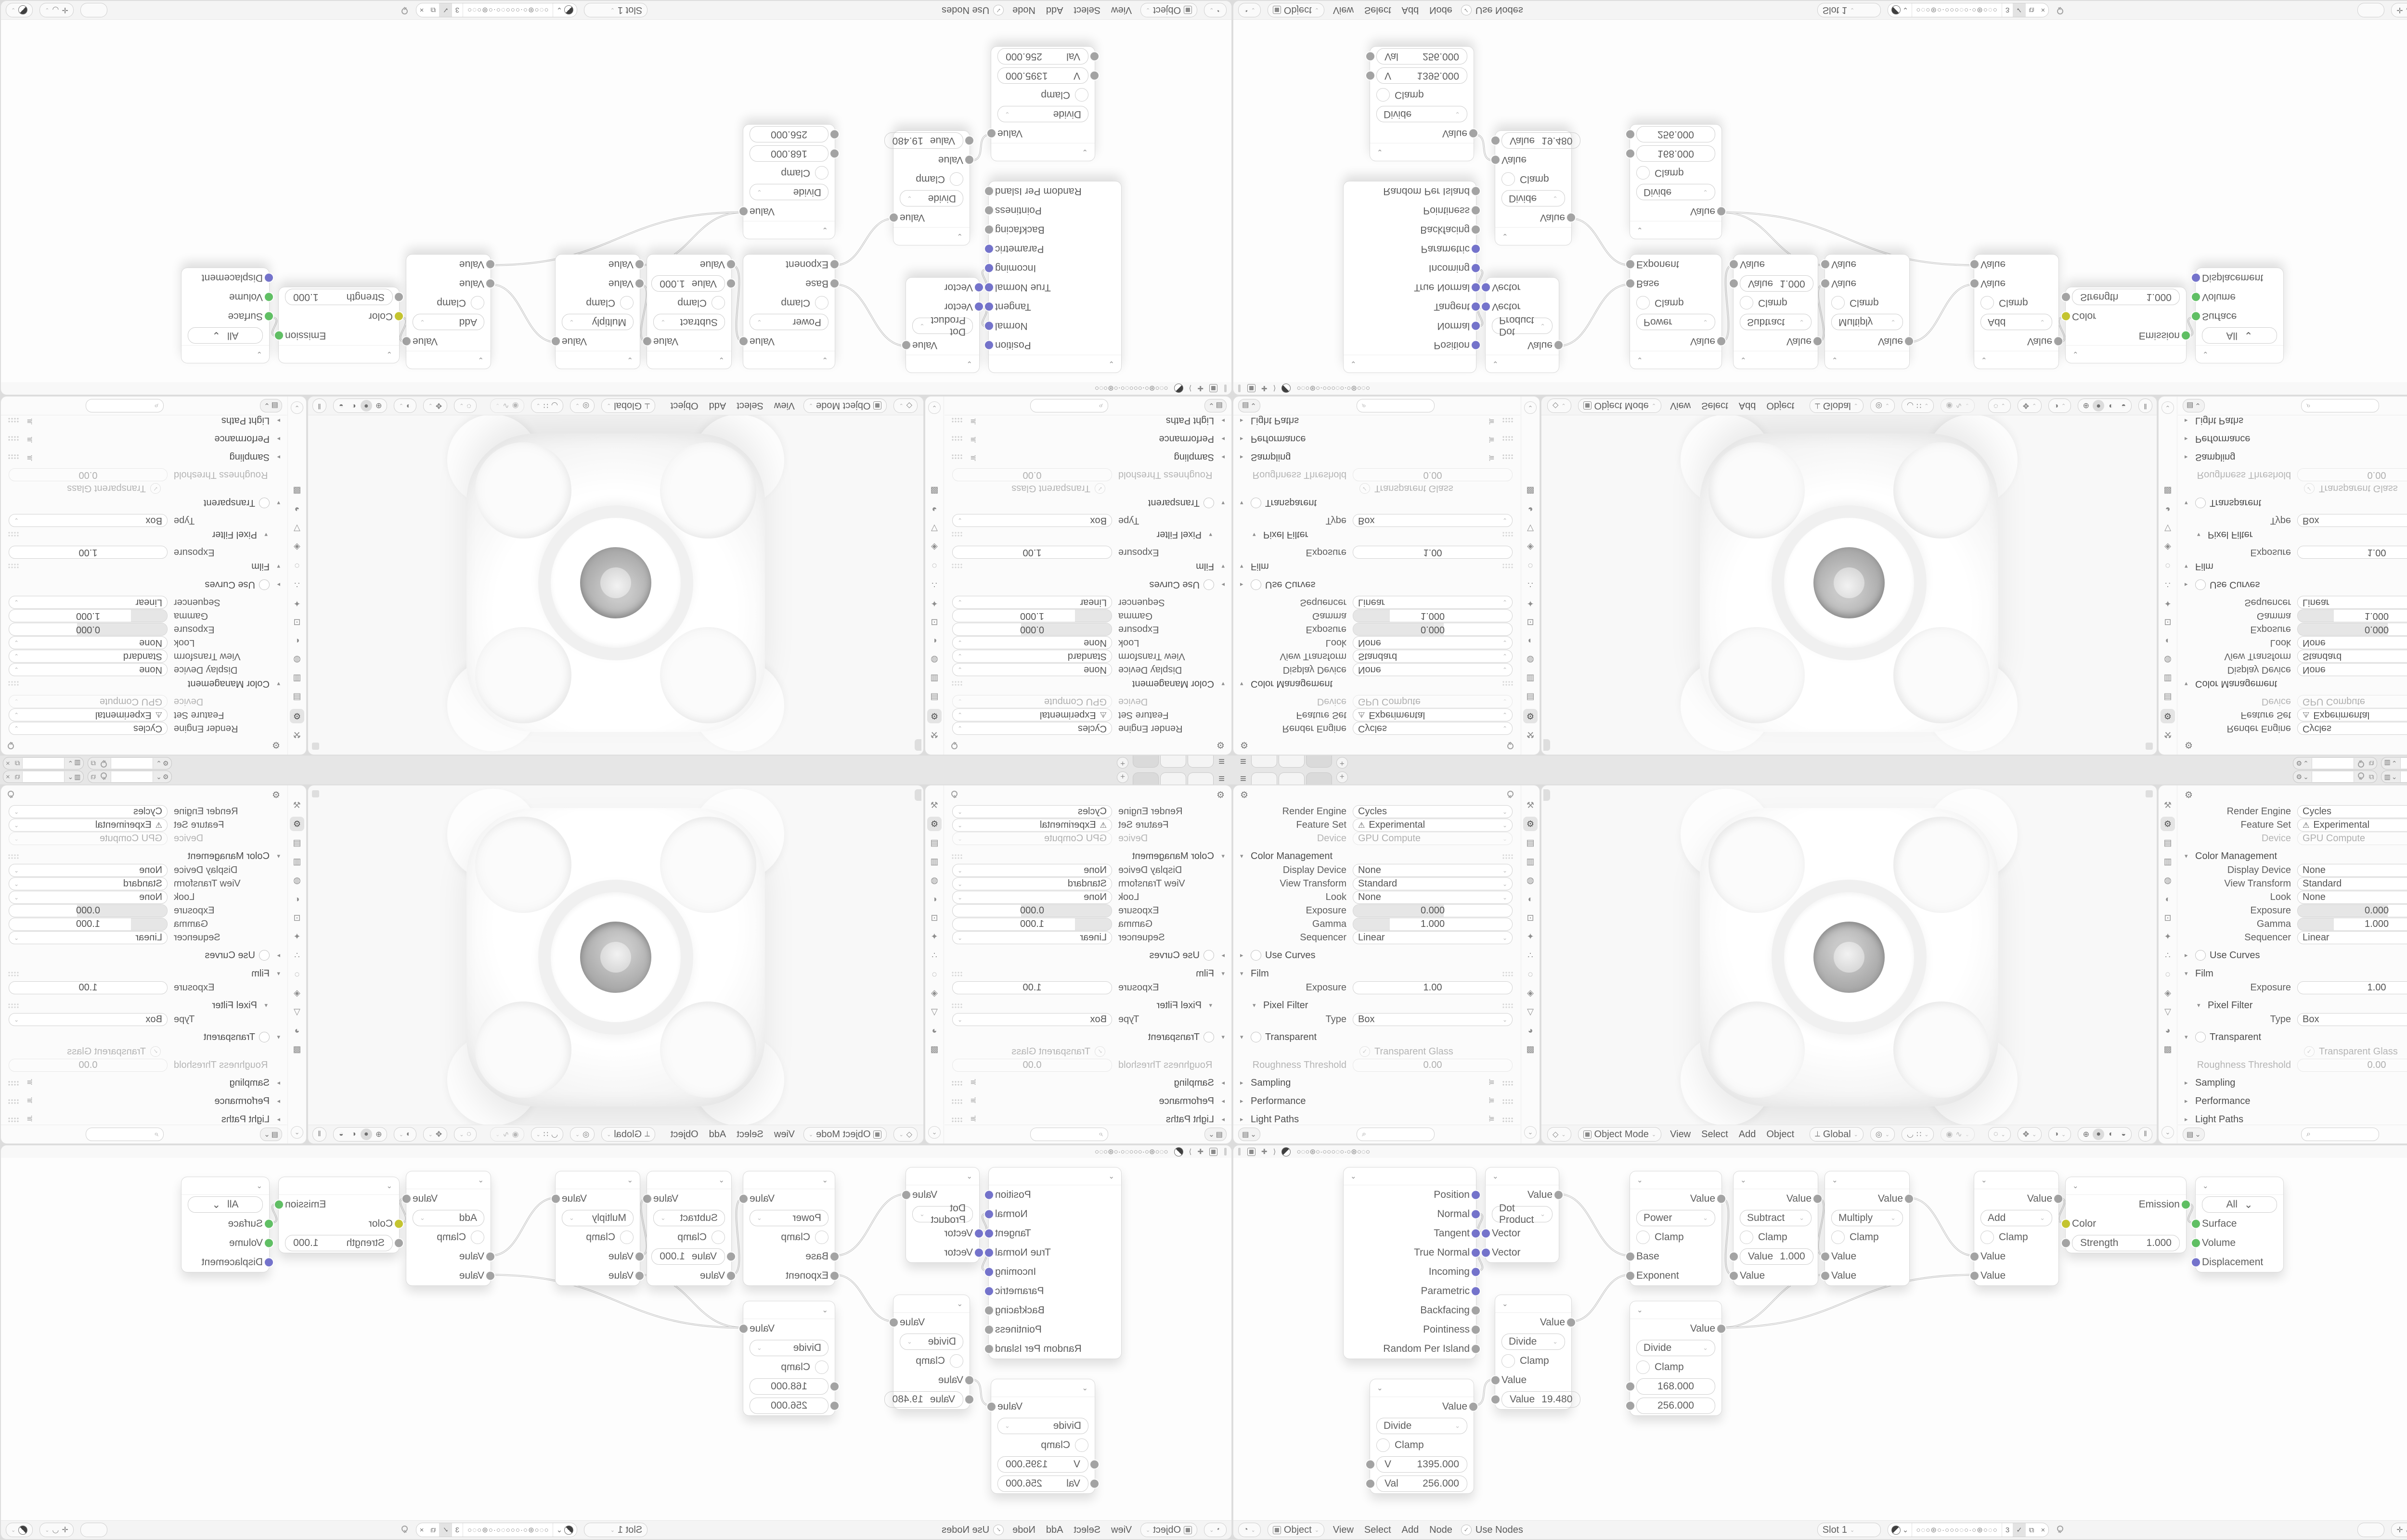  What do you see at coordinates (1256, 503) in the screenshot?
I see `checkbox-circle` at bounding box center [1256, 503].